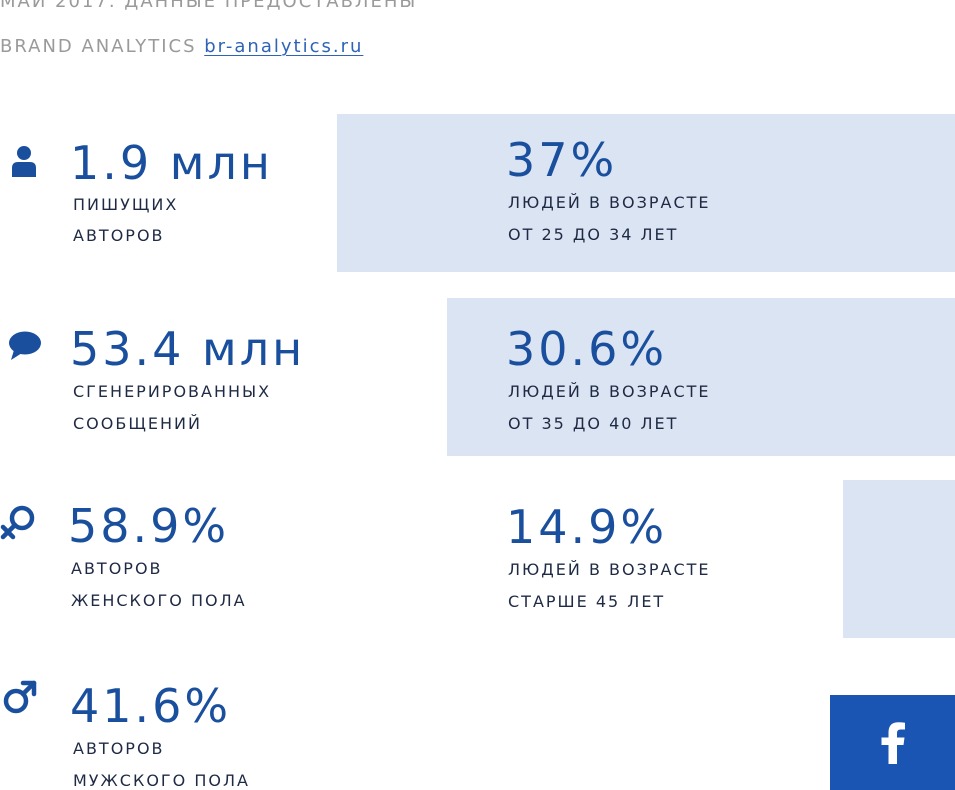  Describe the element at coordinates (899, 559) in the screenshot. I see `age-band-45-plus` at that location.